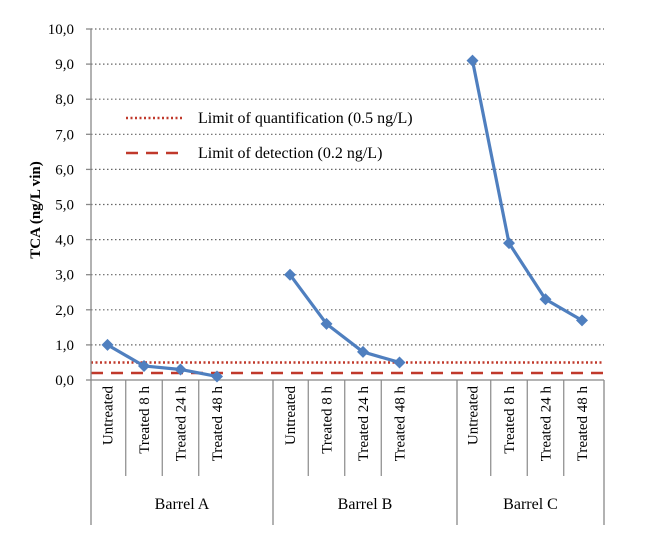  What do you see at coordinates (305, 118) in the screenshot?
I see `legend-label: Limit of quantification (0.5 ng/L)` at bounding box center [305, 118].